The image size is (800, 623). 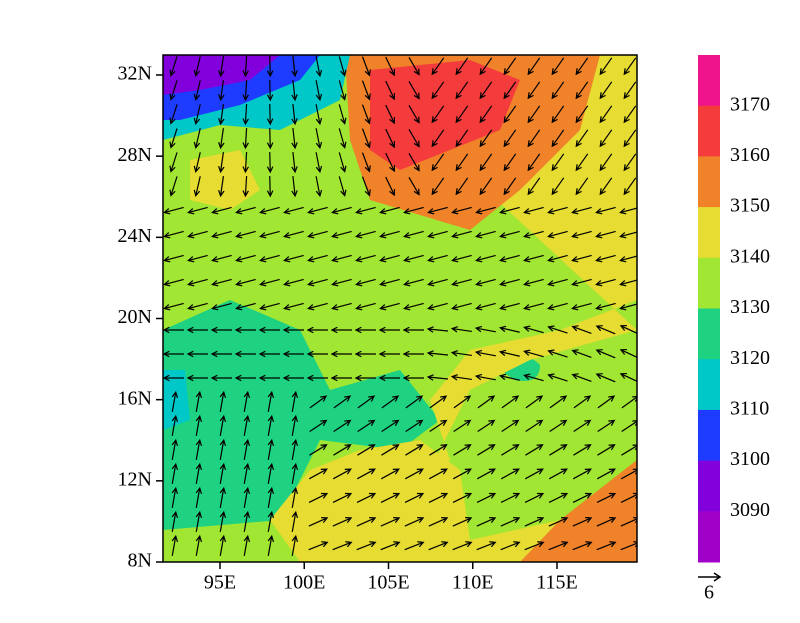 I want to click on colorbar-segment, so click(x=709, y=81).